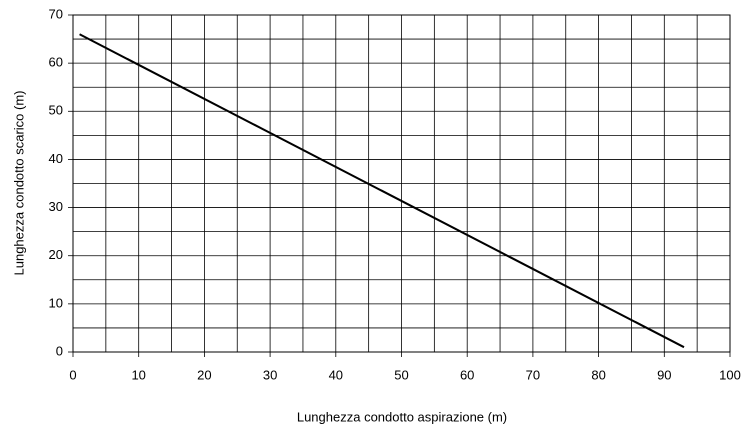 The width and height of the screenshot is (747, 438). Describe the element at coordinates (336, 374) in the screenshot. I see `x-tick-label: 40` at that location.